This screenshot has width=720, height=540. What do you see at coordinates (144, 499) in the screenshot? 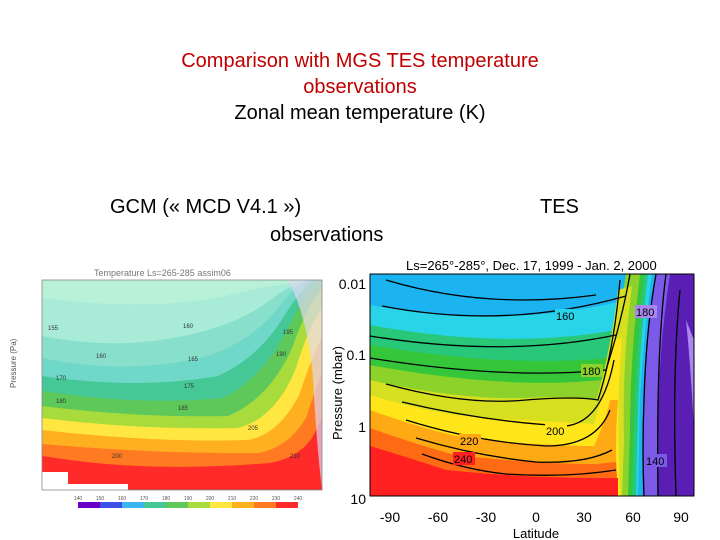
I see `gcm-colorbar-tick: 170` at bounding box center [144, 499].